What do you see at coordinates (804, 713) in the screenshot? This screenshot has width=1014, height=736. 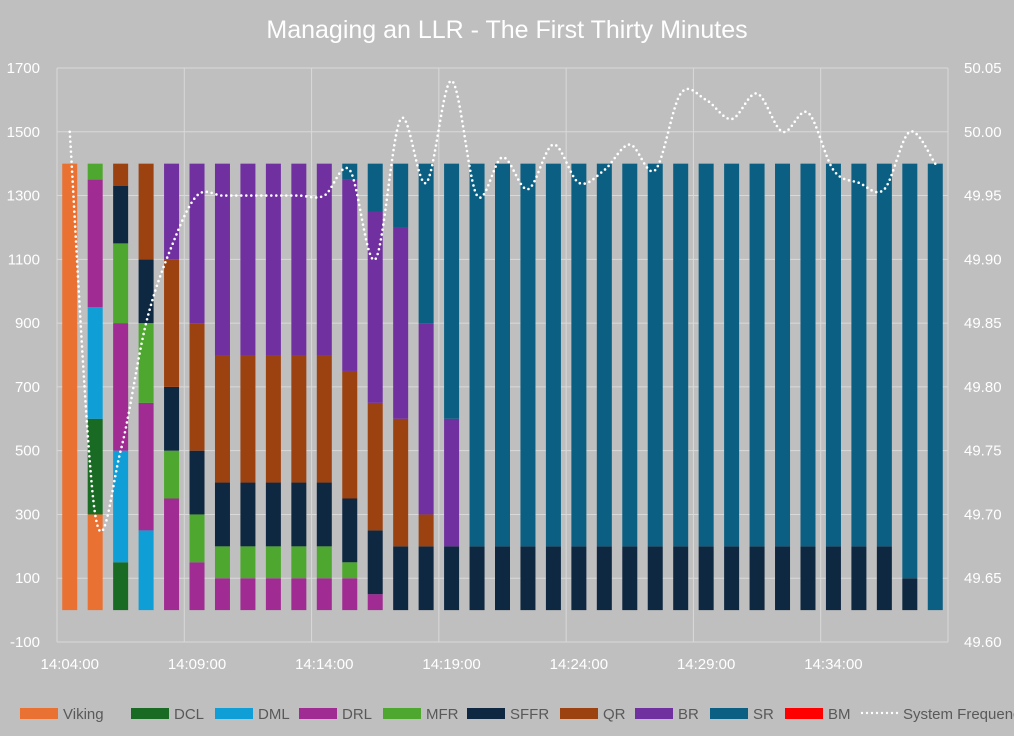 I see `legend-swatch-bm` at bounding box center [804, 713].